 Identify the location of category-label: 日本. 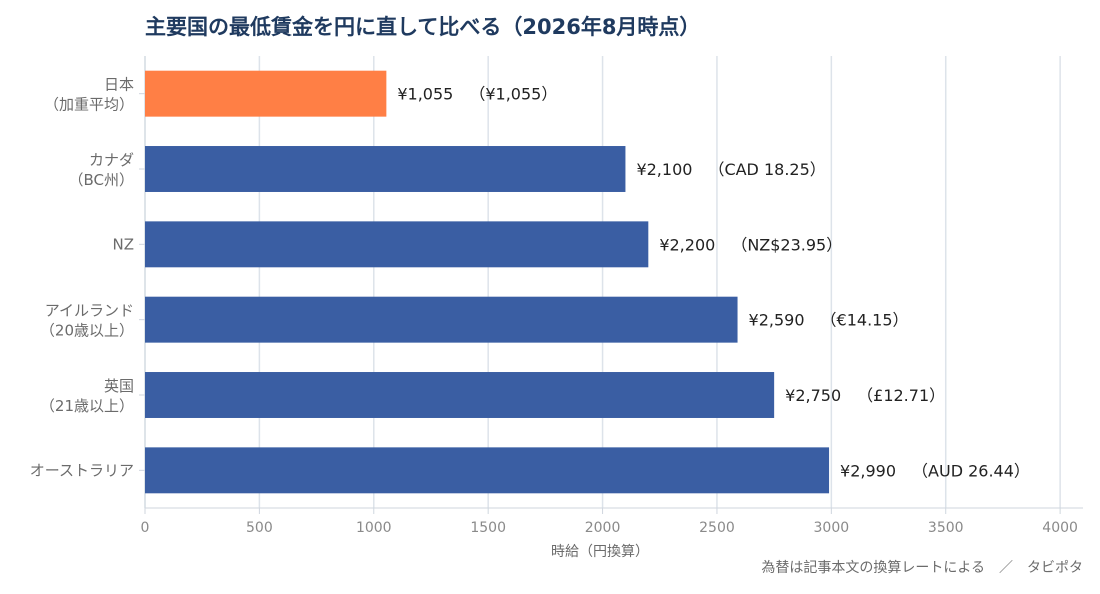
(119, 85).